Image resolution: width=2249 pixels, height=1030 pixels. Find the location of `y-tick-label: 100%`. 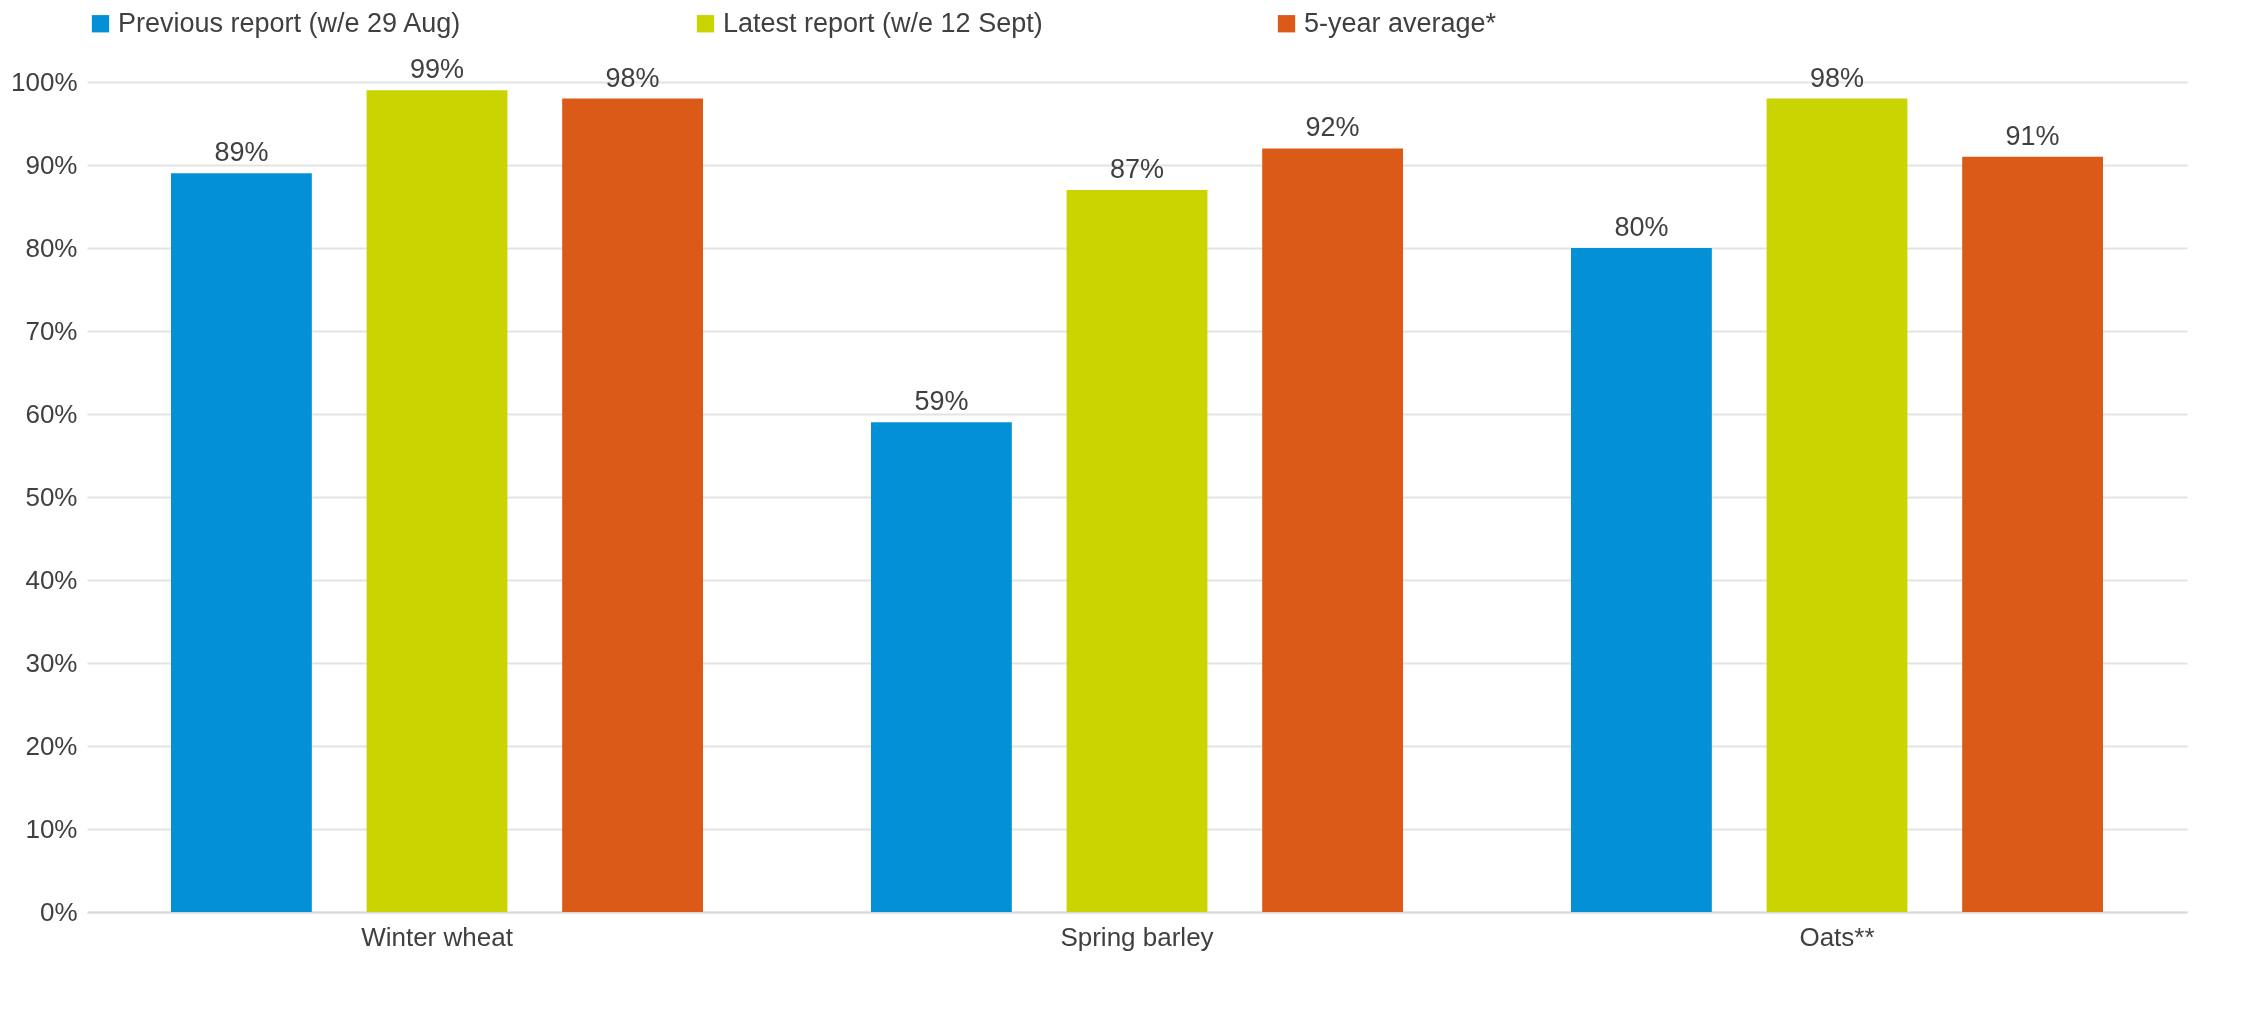

y-tick-label: 100% is located at coordinates (44, 81).